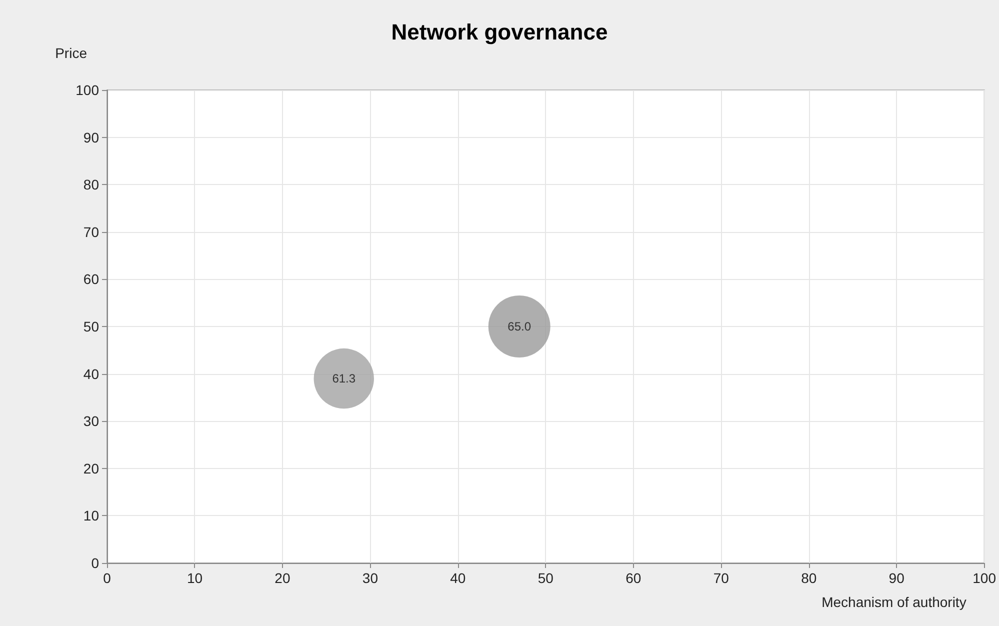  Describe the element at coordinates (91, 232) in the screenshot. I see `y-tick-label: 70` at that location.